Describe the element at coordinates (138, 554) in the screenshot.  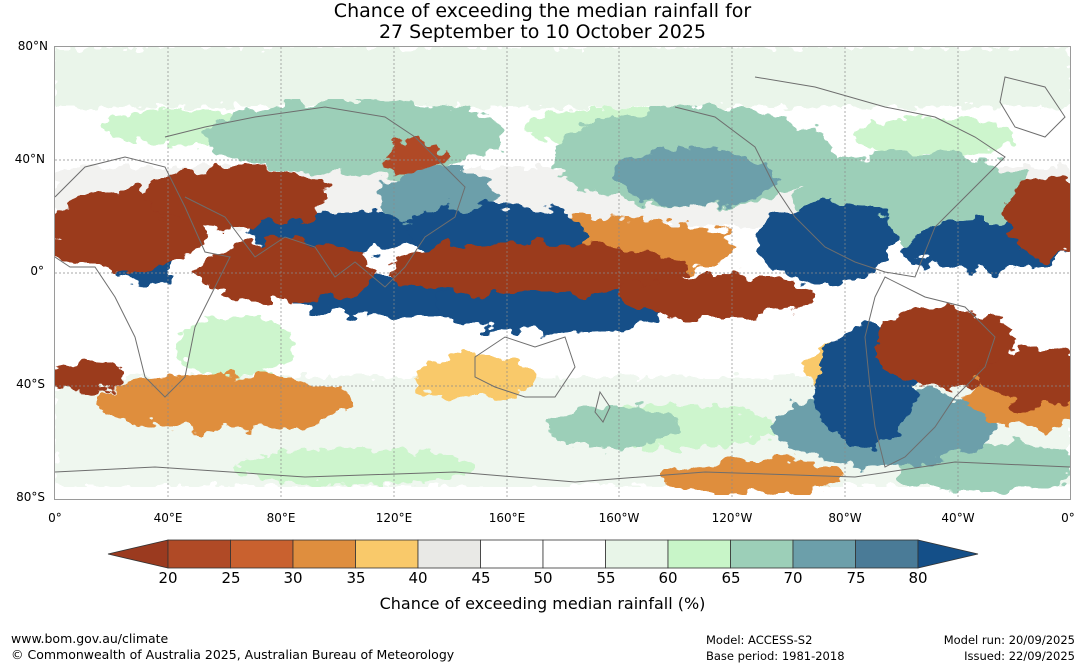
I see `colorbar-extend-low` at that location.